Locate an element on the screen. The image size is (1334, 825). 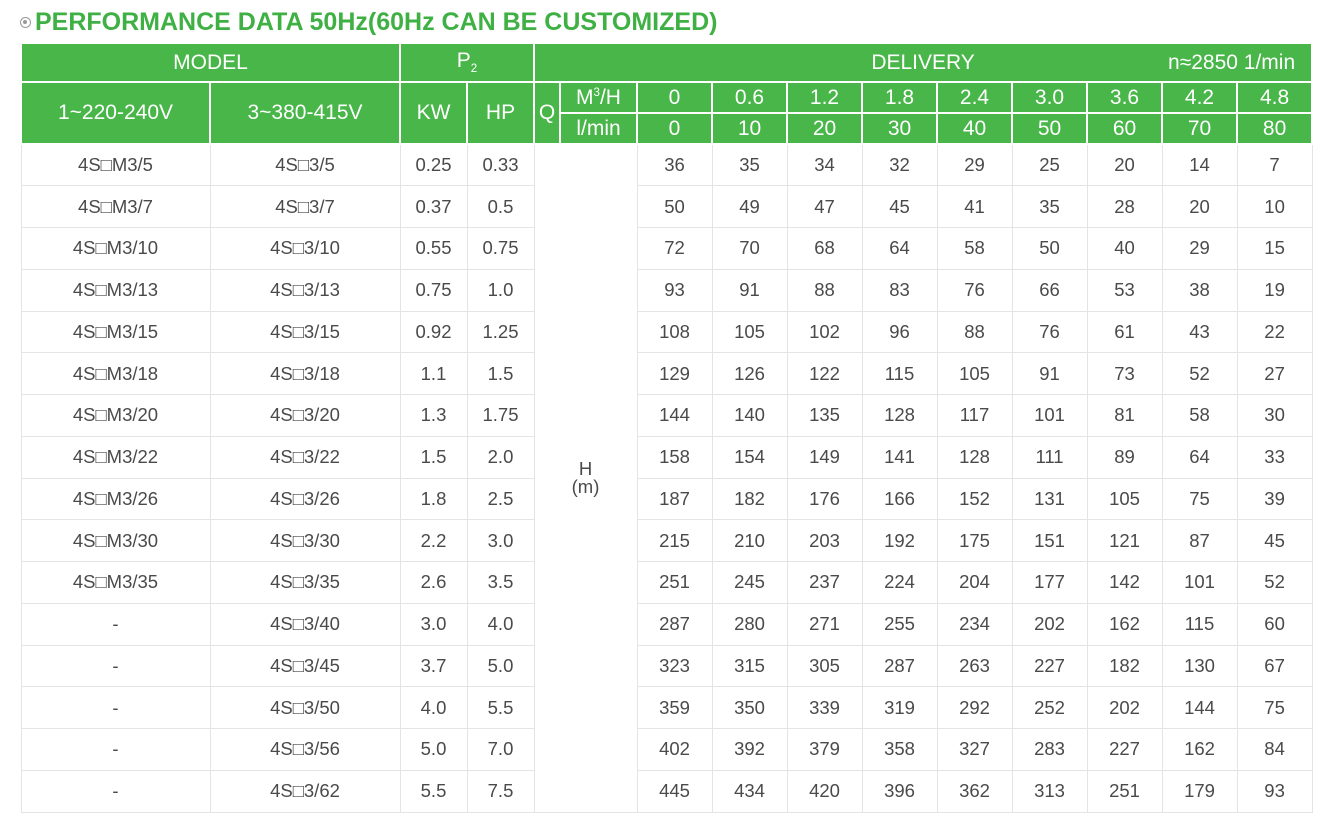
p2-header: P2 is located at coordinates (467, 62).